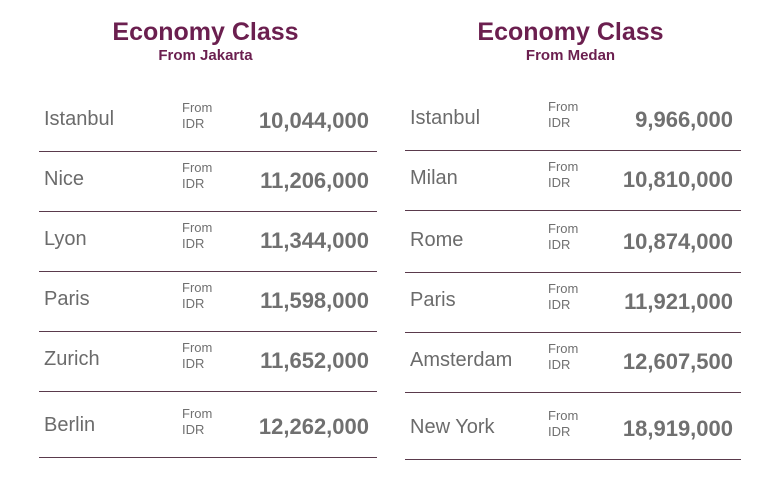 The image size is (774, 477). What do you see at coordinates (70, 425) in the screenshot?
I see `destination-city: Berlin` at bounding box center [70, 425].